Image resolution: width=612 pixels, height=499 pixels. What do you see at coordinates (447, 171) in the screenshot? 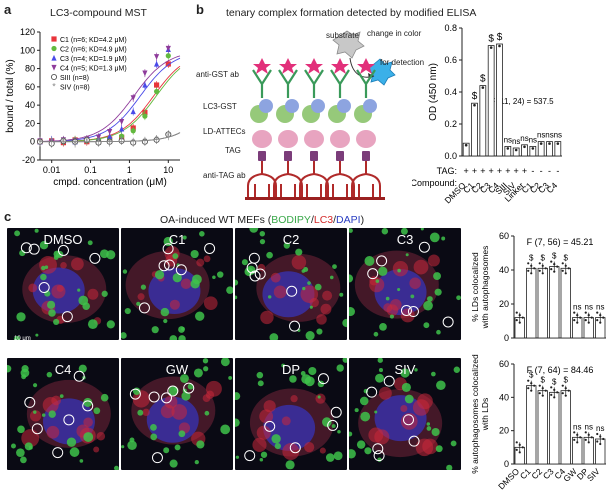
I see `tag-row-label: TAG:` at bounding box center [447, 171].